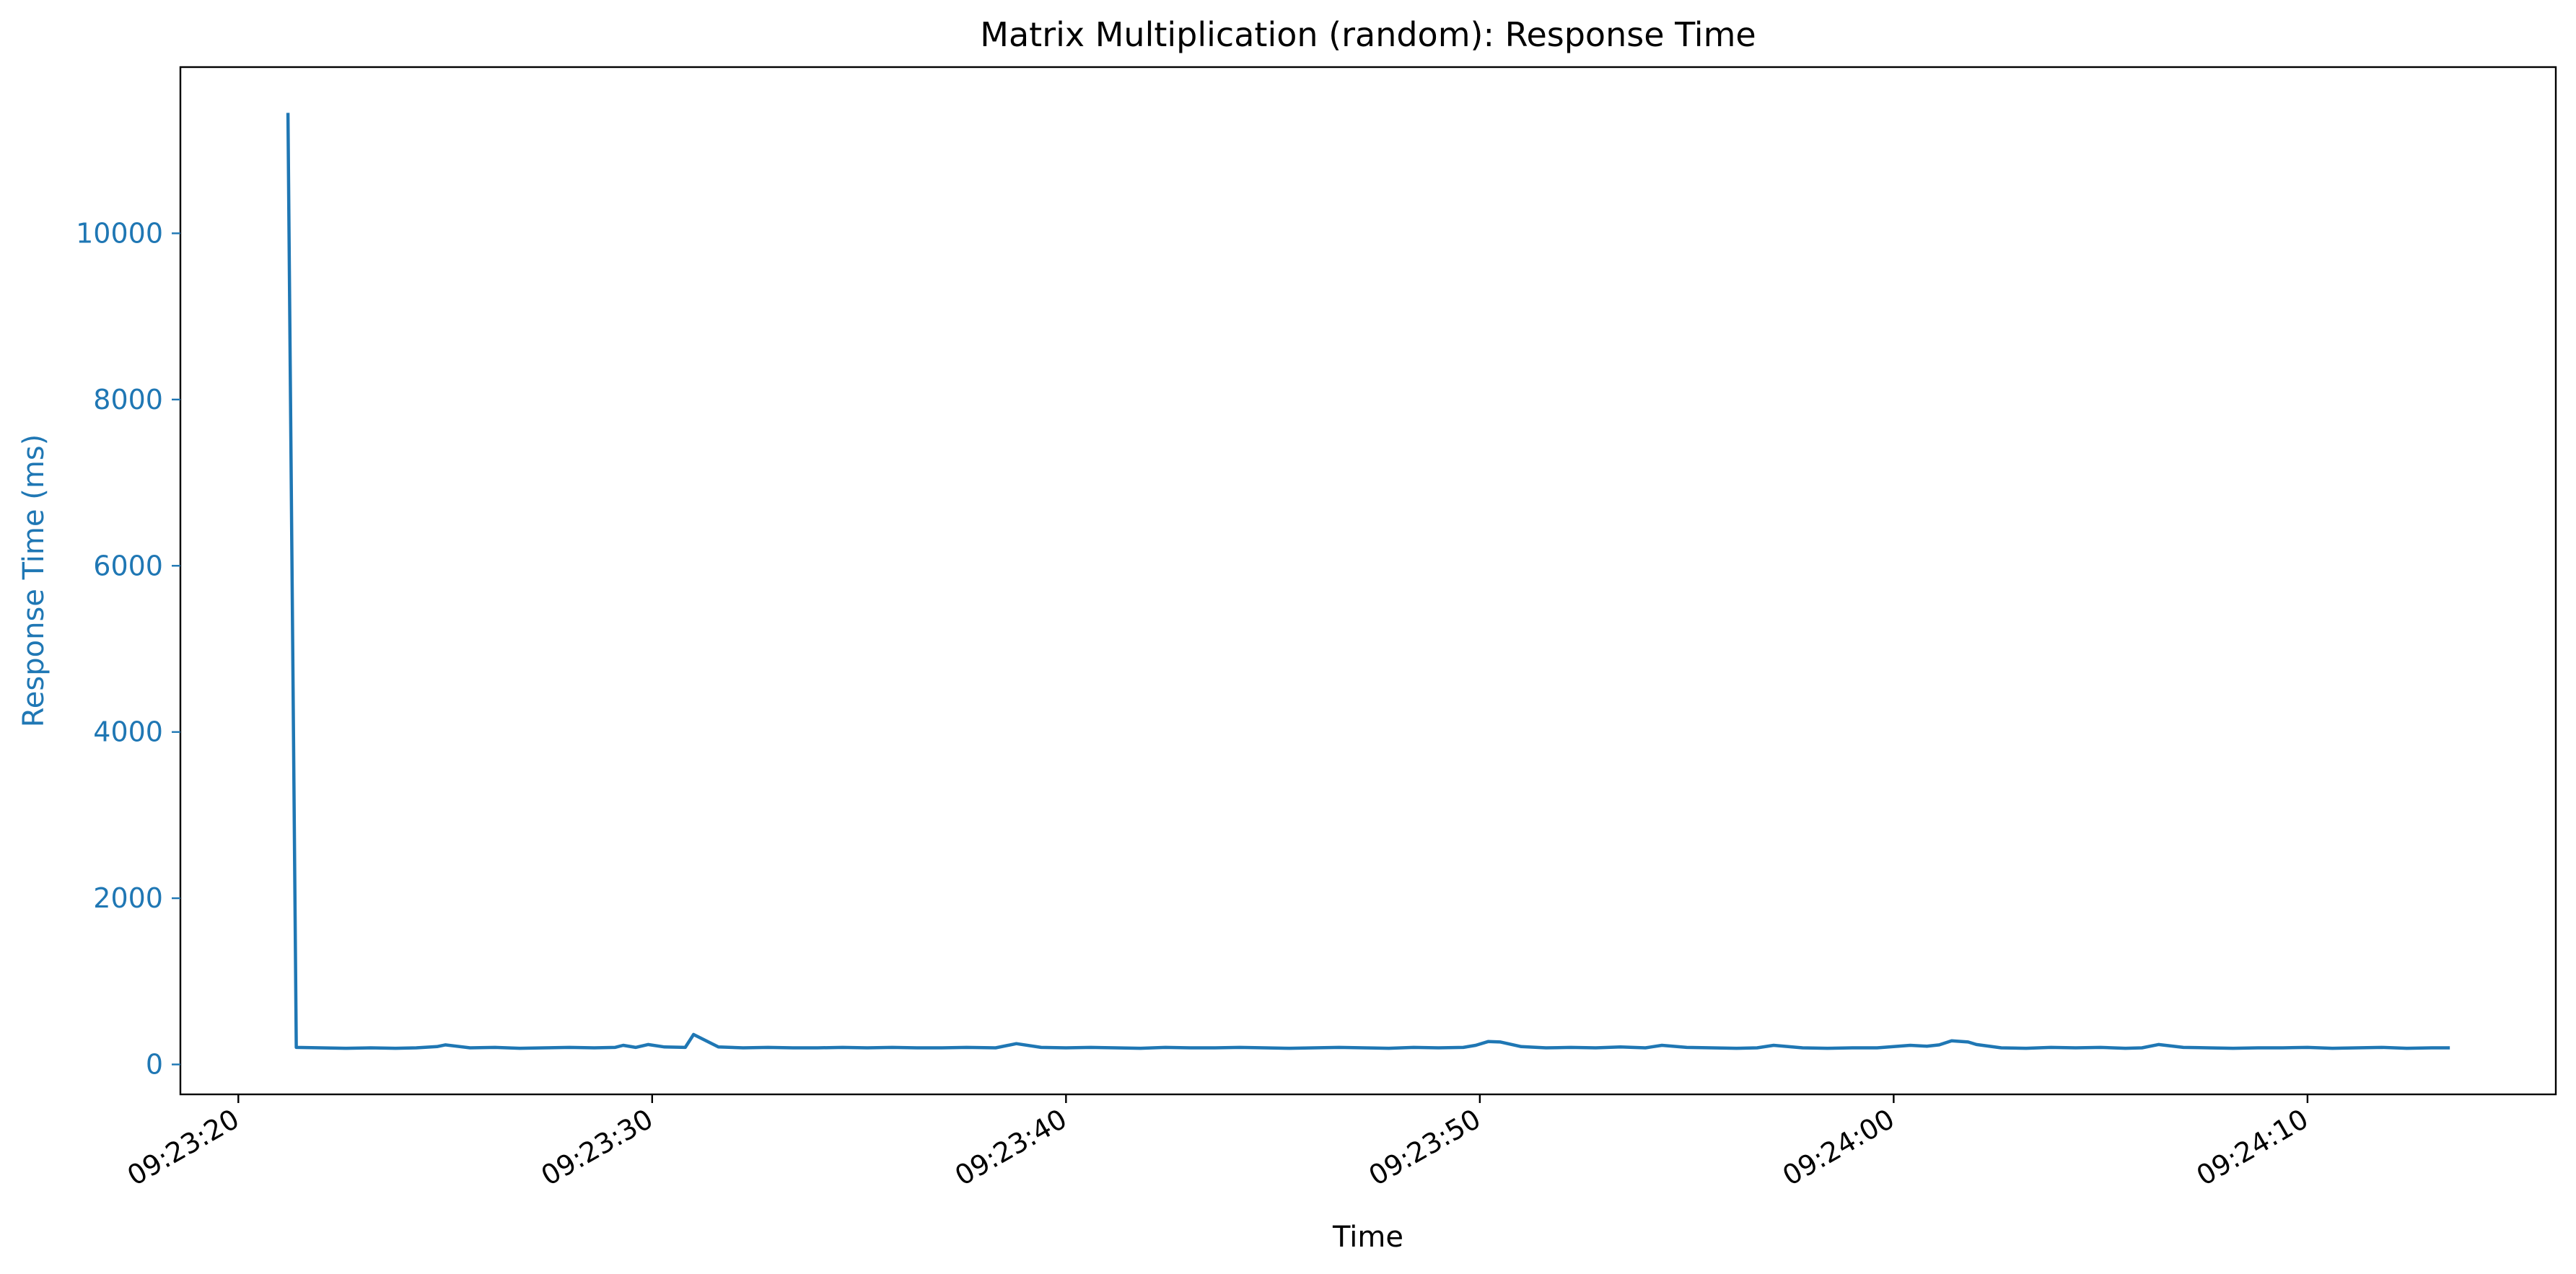  I want to click on y-tick-label: 10000, so click(120, 233).